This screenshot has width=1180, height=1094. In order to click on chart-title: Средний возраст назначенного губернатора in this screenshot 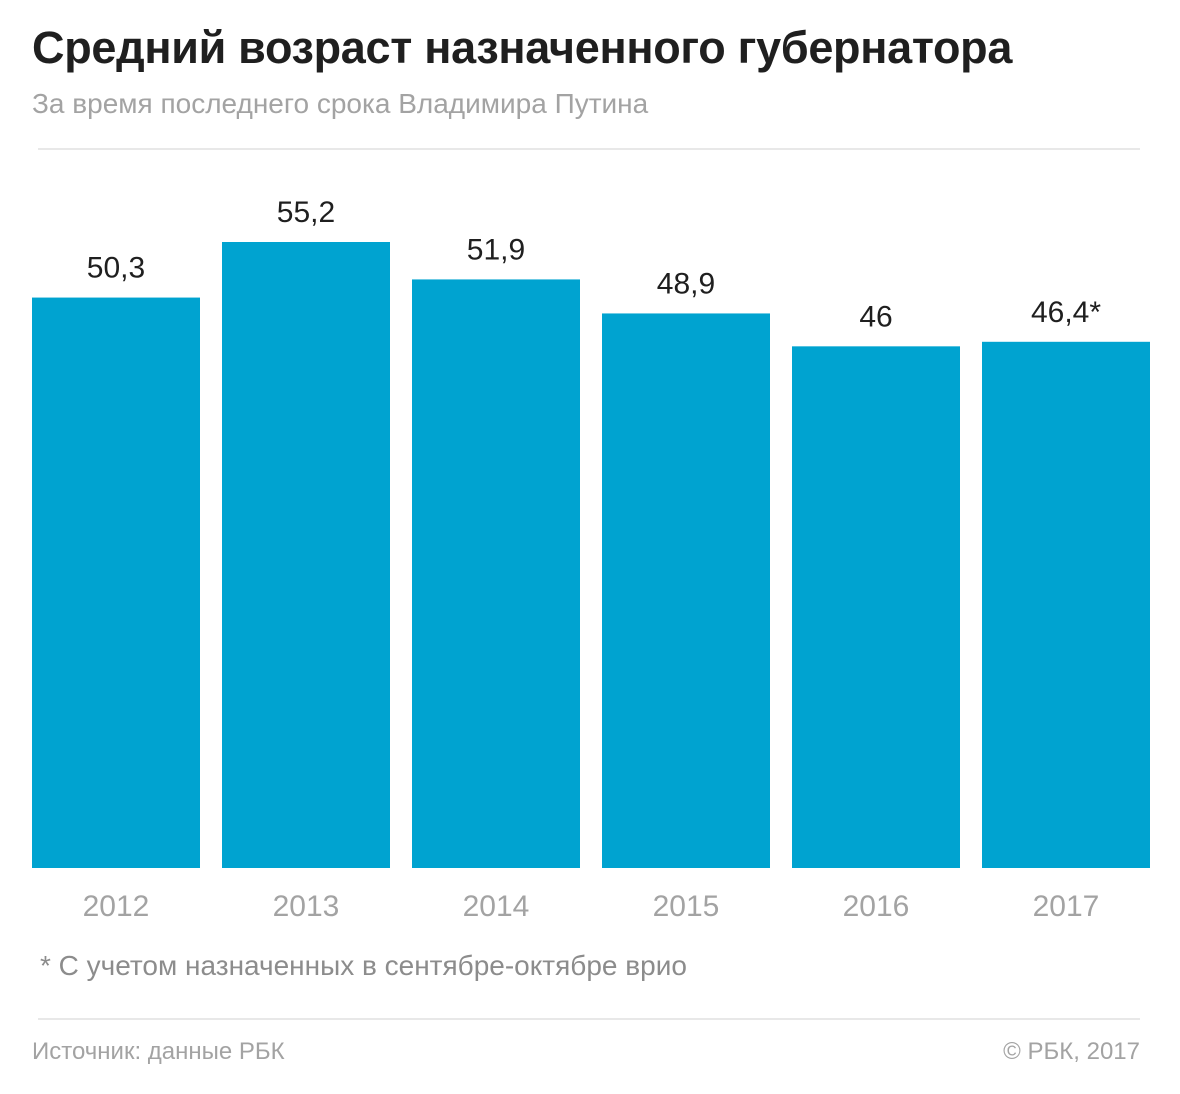, I will do `click(522, 47)`.